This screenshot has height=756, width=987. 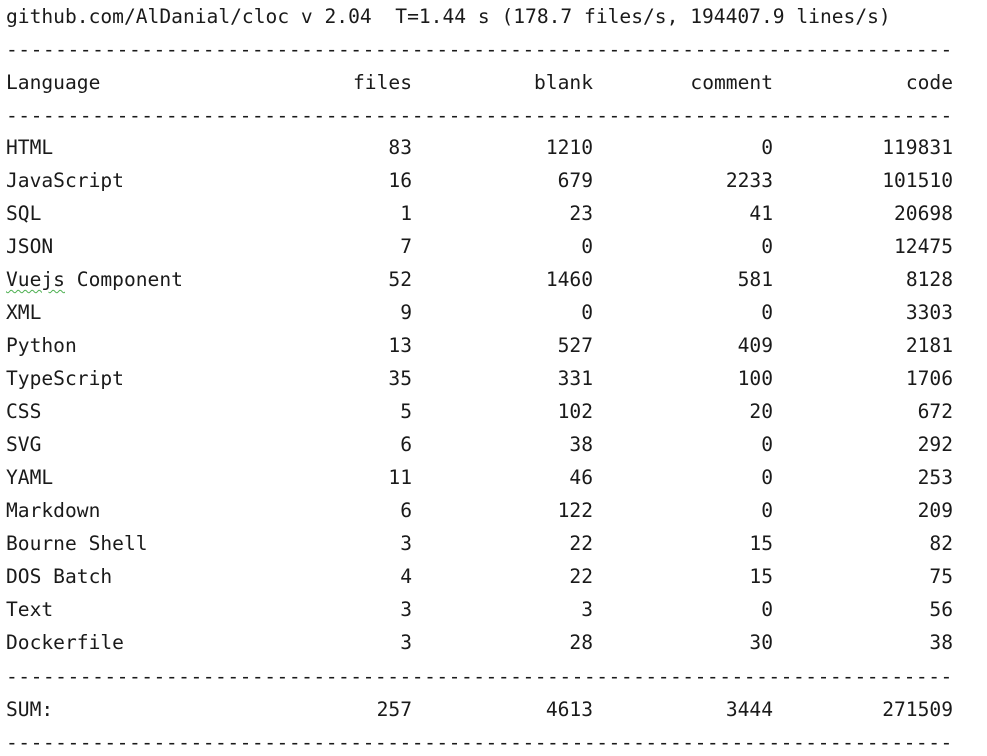 I want to click on table-row: Text 3 3 0 56, so click(x=479, y=609).